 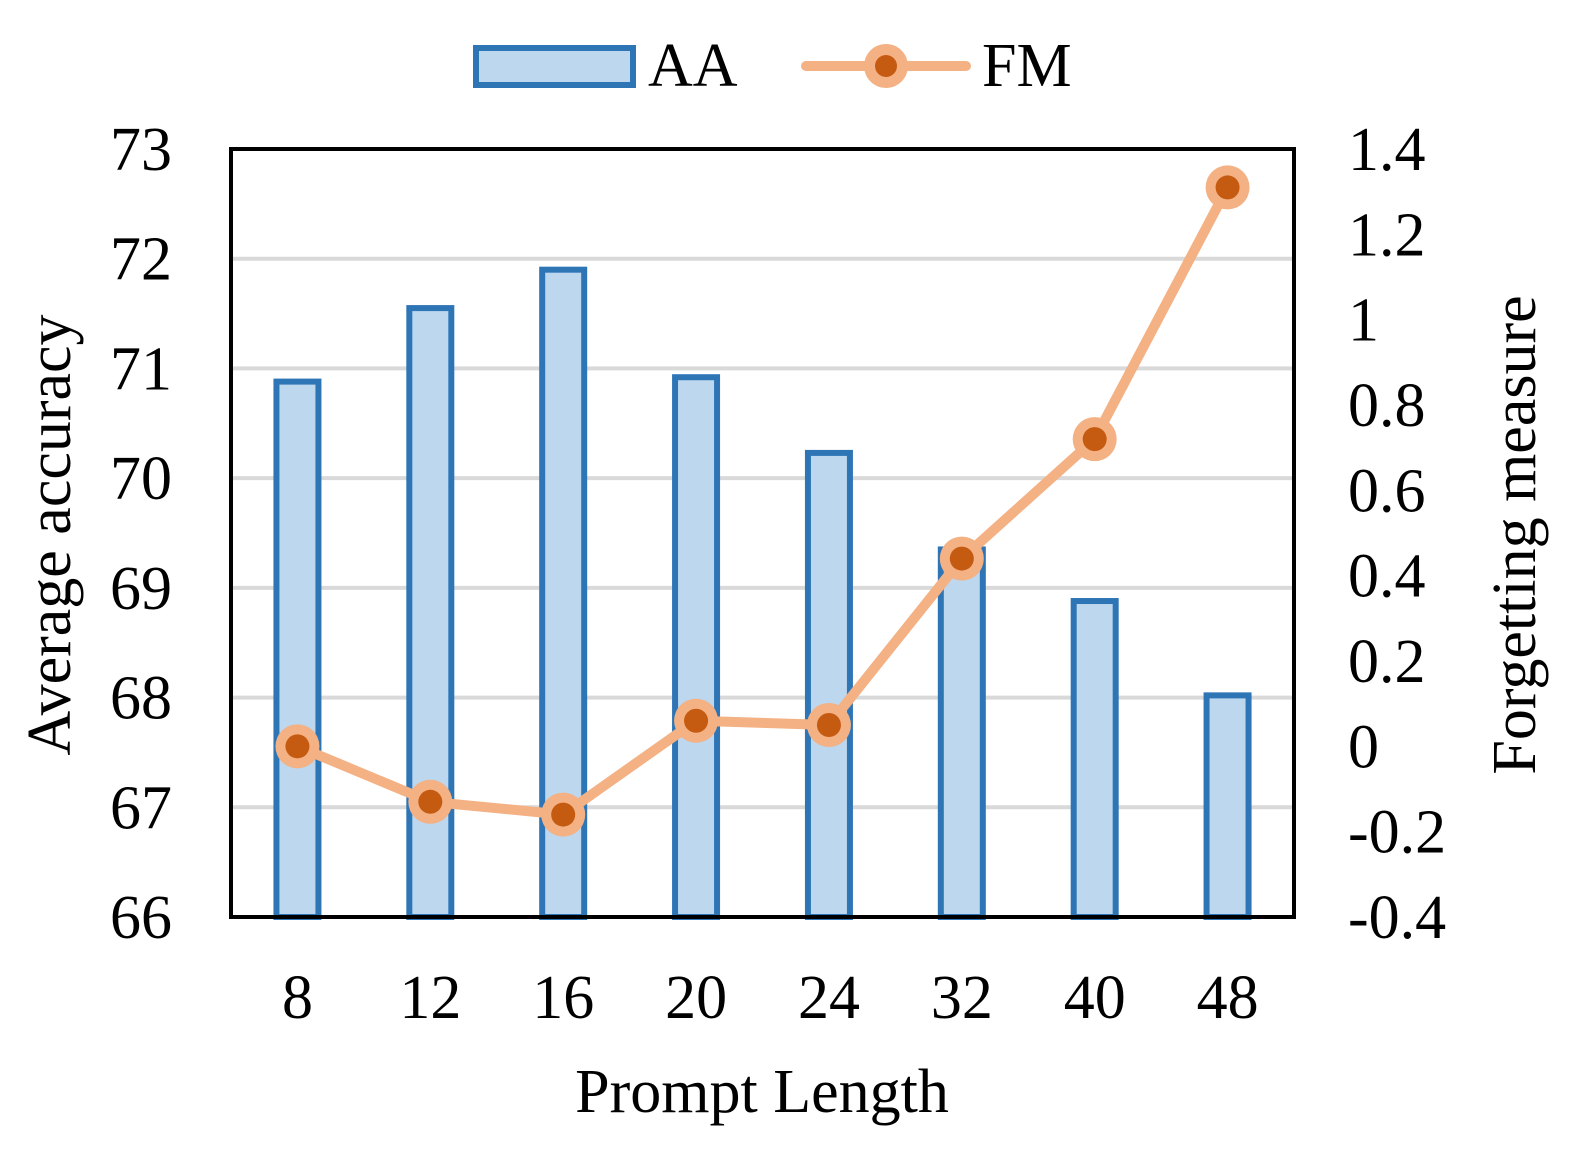 What do you see at coordinates (886, 66) in the screenshot?
I see `legend-fm-marker` at bounding box center [886, 66].